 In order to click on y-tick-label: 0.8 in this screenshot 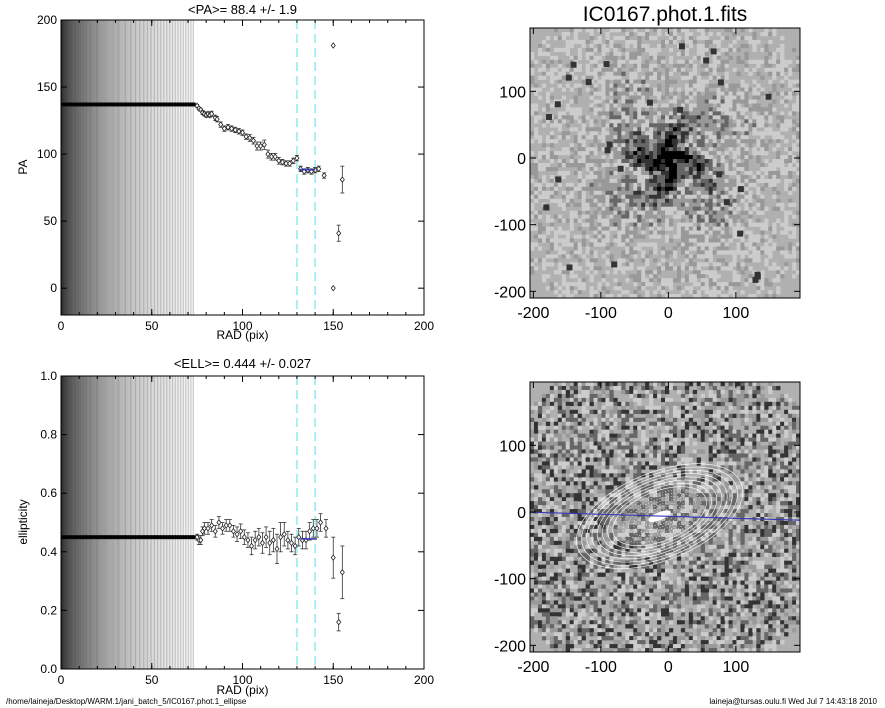, I will do `click(48, 435)`.